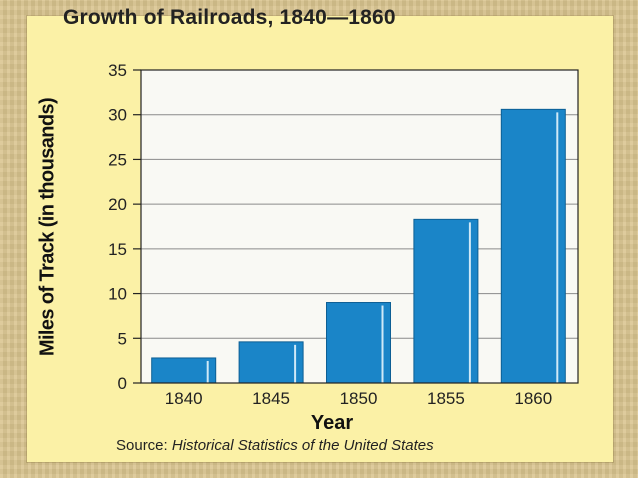 This screenshot has width=638, height=478. I want to click on x-tick-label: 1845, so click(271, 398).